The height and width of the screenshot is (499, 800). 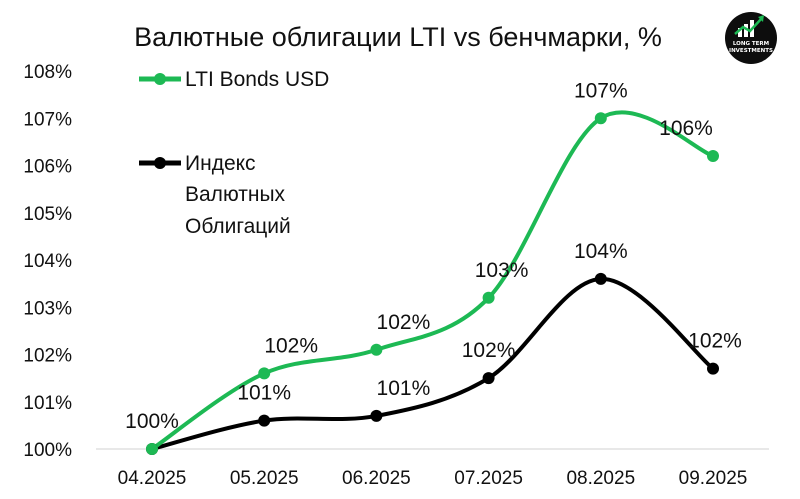 I want to click on y-tick-label: 104%, so click(x=47, y=261).